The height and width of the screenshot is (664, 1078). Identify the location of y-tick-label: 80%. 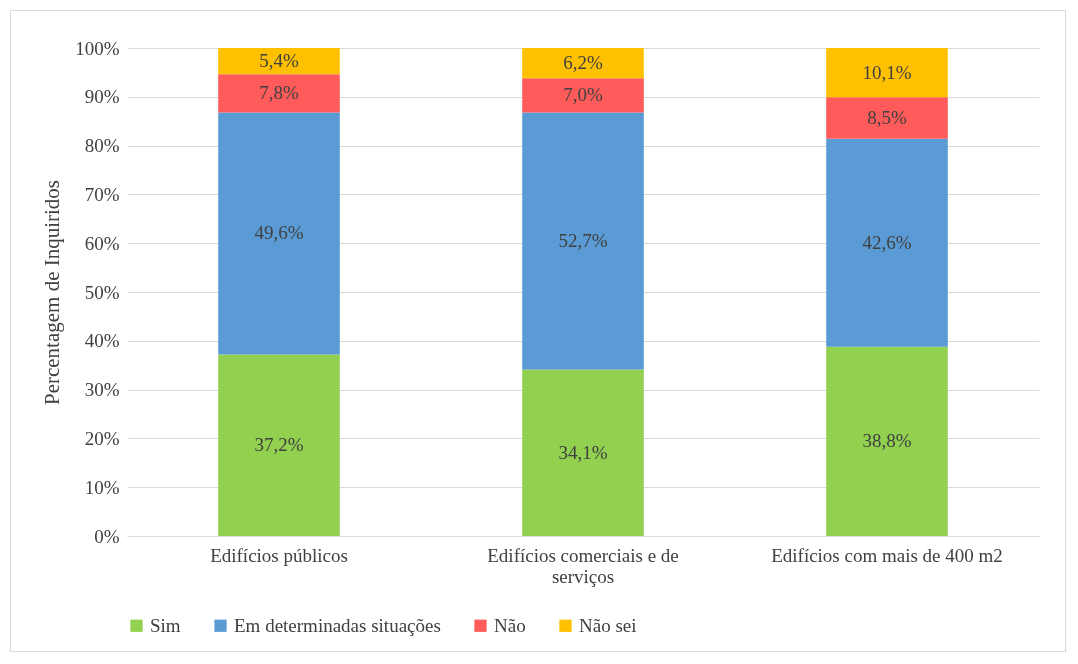
(102, 146).